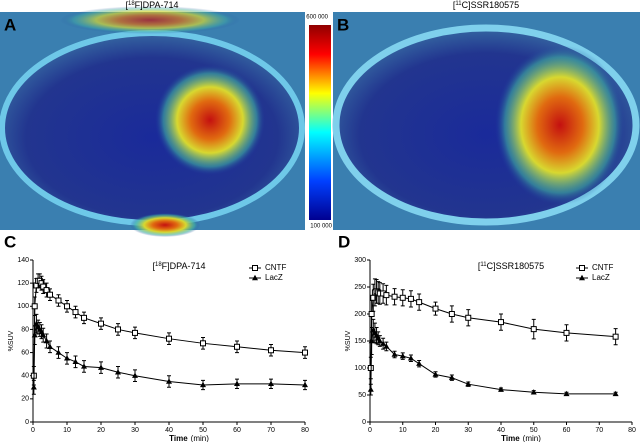 This screenshot has height=442, width=640. Describe the element at coordinates (25, 352) in the screenshot. I see `y-tick-label: 60` at that location.